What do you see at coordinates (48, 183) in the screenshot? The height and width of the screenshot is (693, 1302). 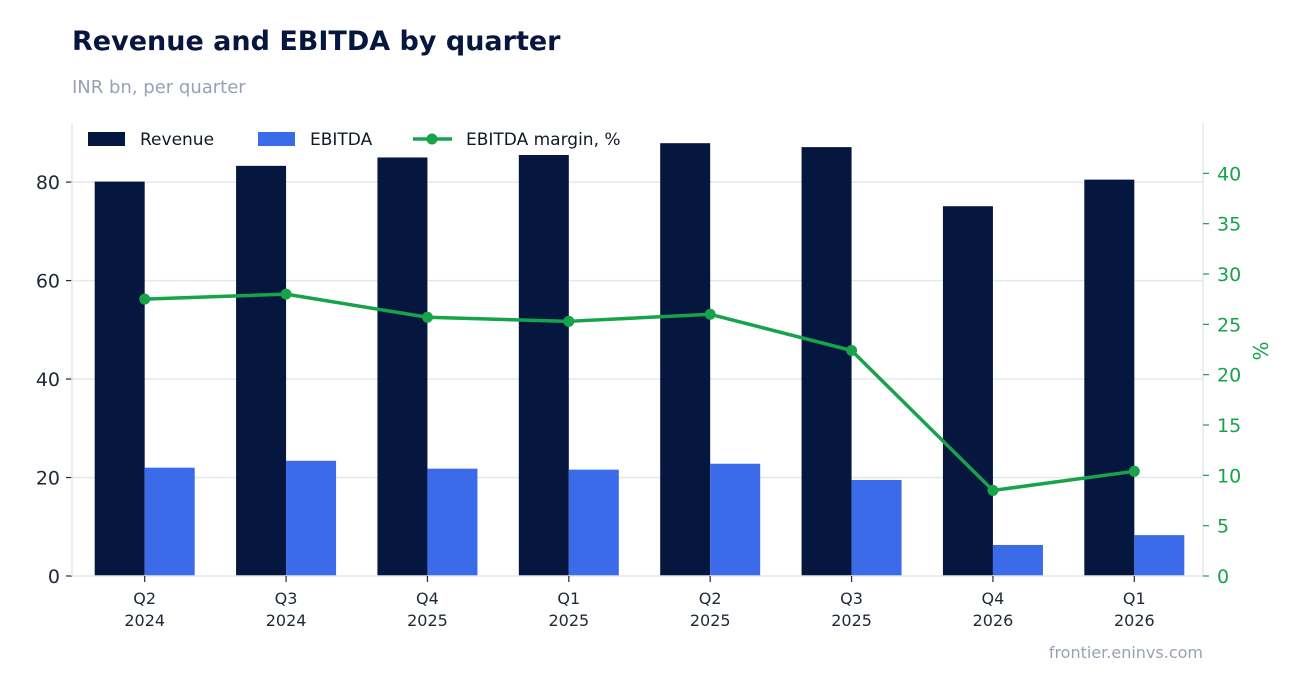 I see `y-left-tick-label: 80` at bounding box center [48, 183].